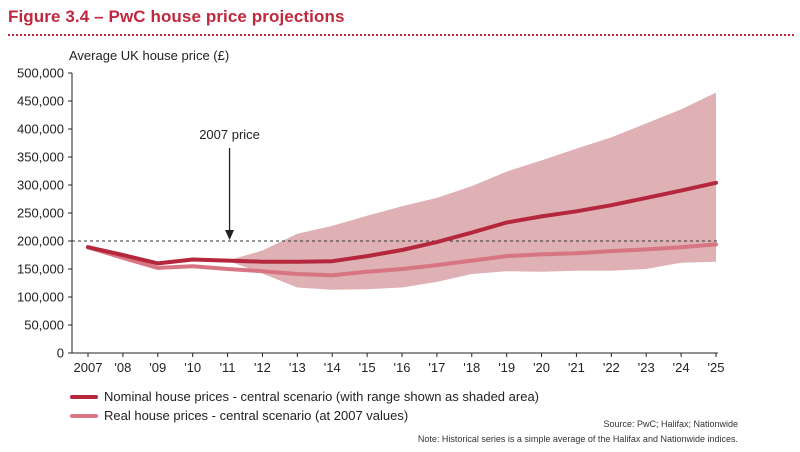 The image size is (800, 452). Describe the element at coordinates (40, 241) in the screenshot. I see `y-tick-label: 200,000` at that location.